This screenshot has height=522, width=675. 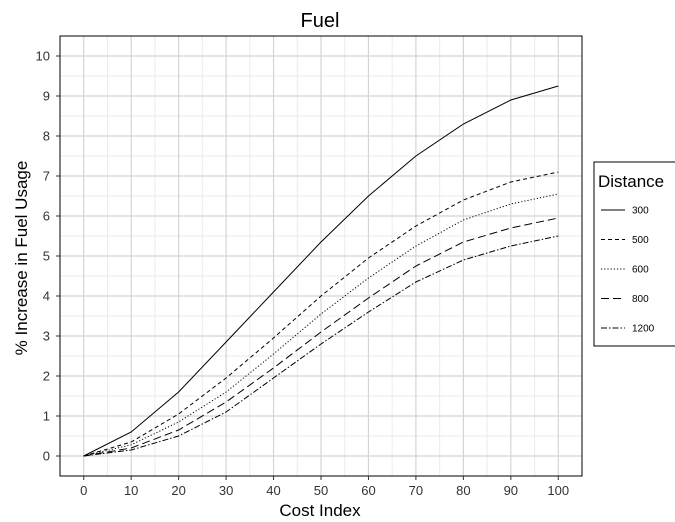 I want to click on x-tick-label: 80, so click(x=463, y=490).